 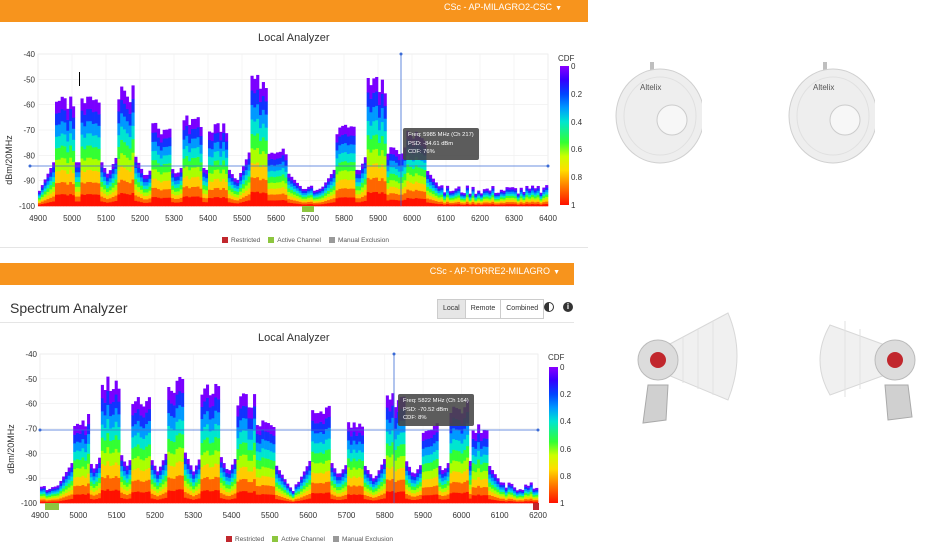 I want to click on info-icon: i, so click(x=568, y=307).